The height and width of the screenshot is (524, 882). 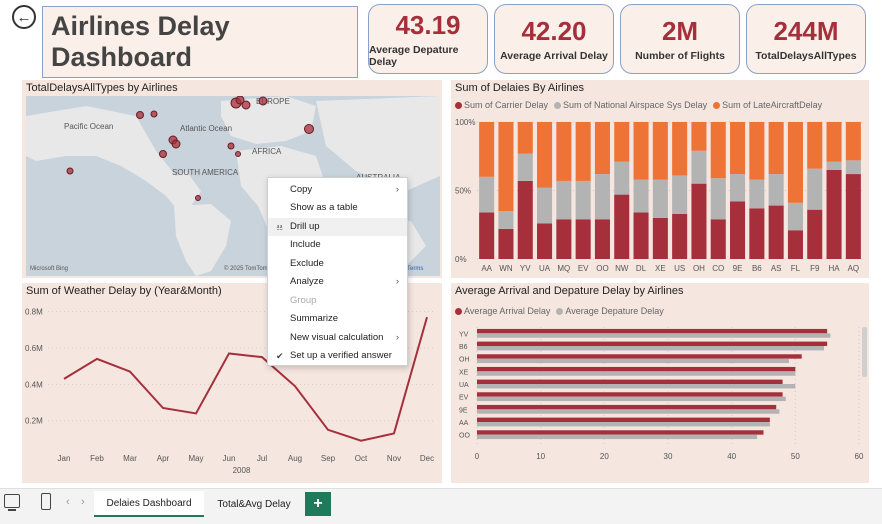 What do you see at coordinates (337, 190) in the screenshot?
I see `menu-item-copy: Copy ›` at bounding box center [337, 190].